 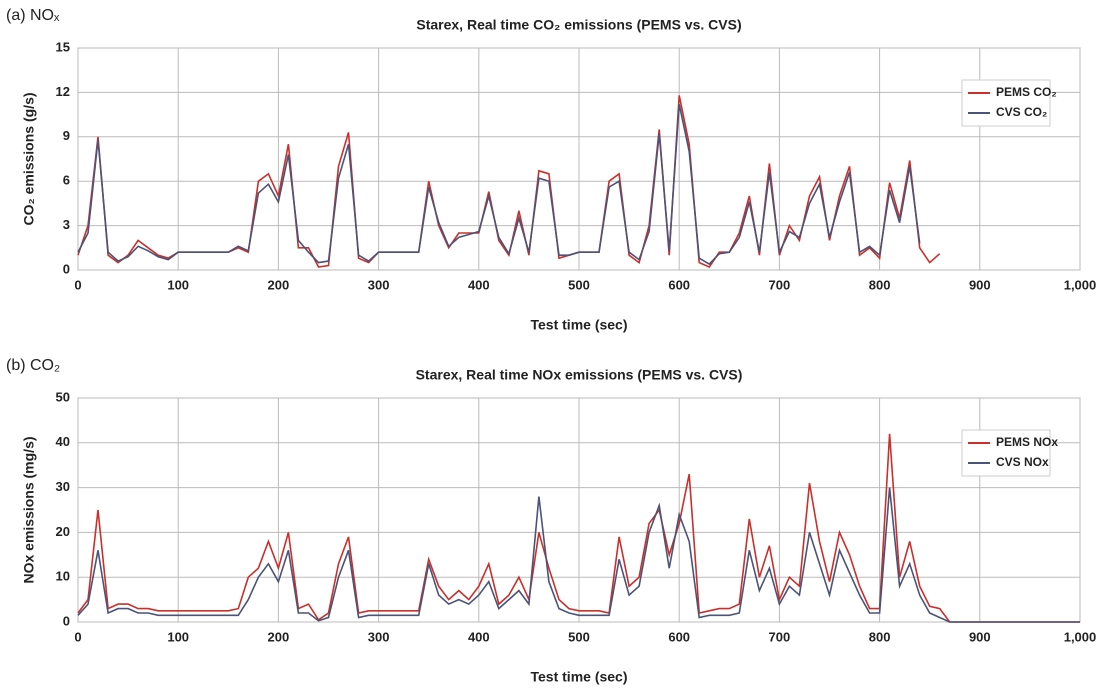 What do you see at coordinates (66, 180) in the screenshot?
I see `y-tick-label: 6` at bounding box center [66, 180].